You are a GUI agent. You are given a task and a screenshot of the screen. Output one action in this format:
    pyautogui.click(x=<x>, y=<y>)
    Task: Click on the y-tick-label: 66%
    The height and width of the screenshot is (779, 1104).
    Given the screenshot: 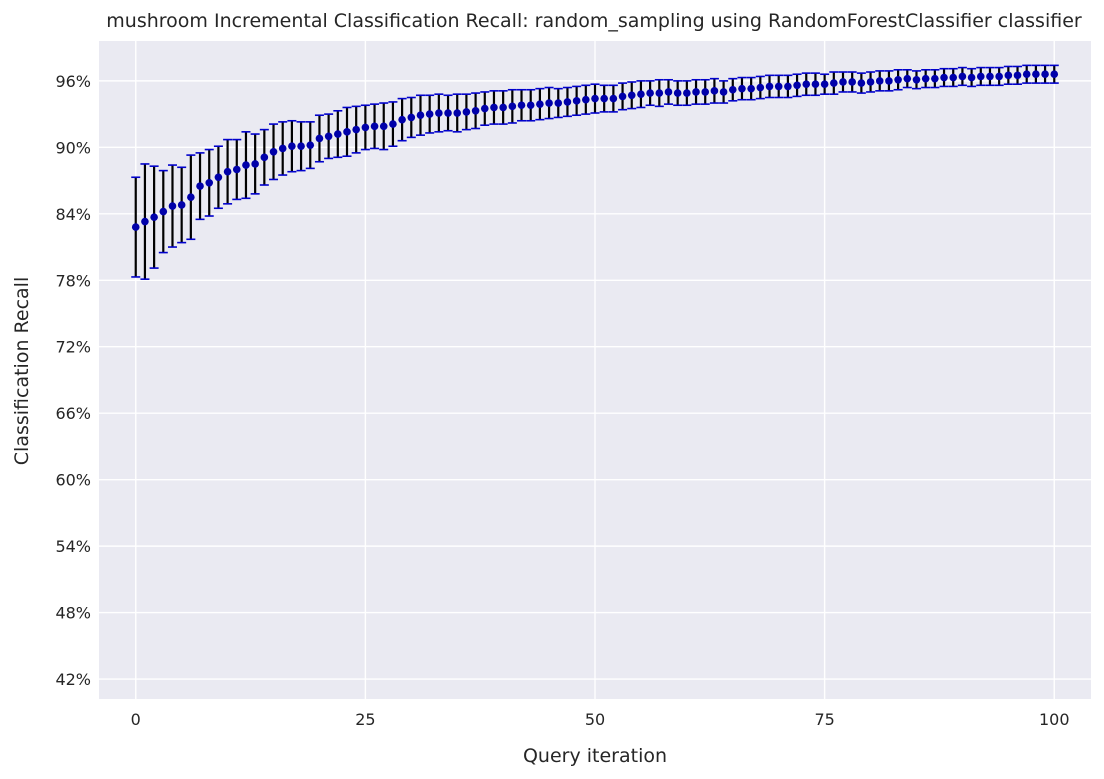 What is the action you would take?
    pyautogui.click(x=73, y=413)
    